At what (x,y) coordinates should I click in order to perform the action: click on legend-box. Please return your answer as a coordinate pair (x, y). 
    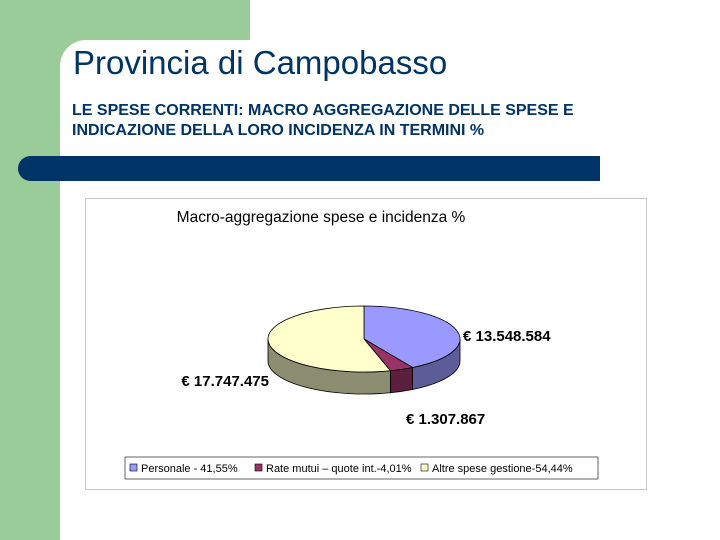
    Looking at the image, I should click on (361, 468).